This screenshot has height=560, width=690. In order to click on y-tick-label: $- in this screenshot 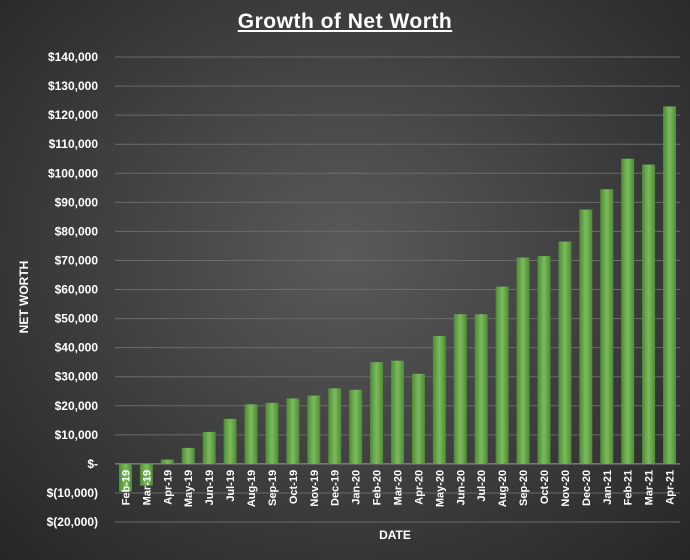, I will do `click(92, 464)`.